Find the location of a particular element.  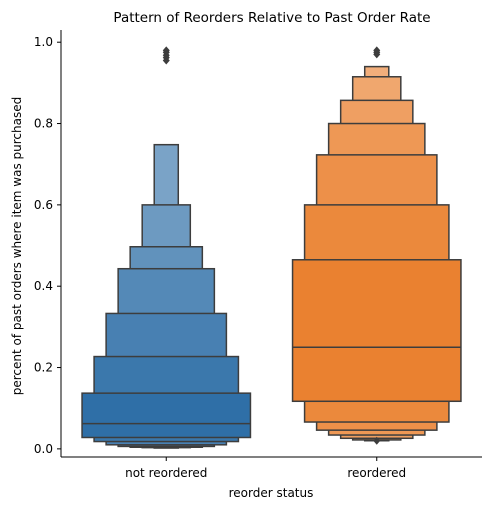

y-axis-ticks: 0.0 0.2 0.4 0.6 0.8 1.0 is located at coordinates (47, 245).